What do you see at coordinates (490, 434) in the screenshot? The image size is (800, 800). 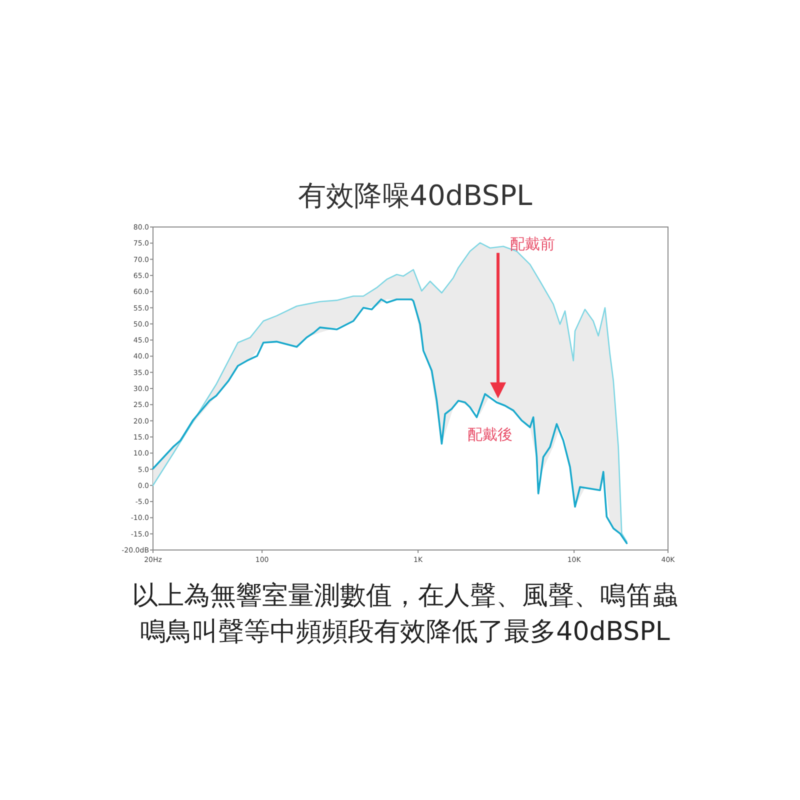 I see `series-label: 配戴後` at bounding box center [490, 434].